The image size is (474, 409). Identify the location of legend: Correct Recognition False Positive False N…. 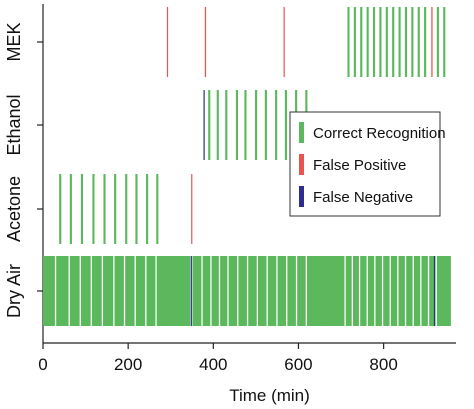
(367, 164).